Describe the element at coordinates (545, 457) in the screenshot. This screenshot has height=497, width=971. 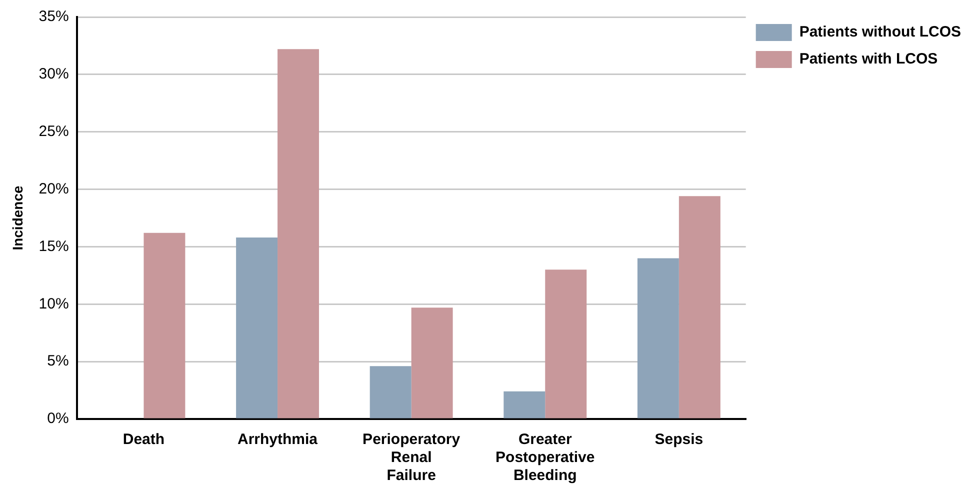
I see `x-tick-label: Greater Postoperative Bleeding` at that location.